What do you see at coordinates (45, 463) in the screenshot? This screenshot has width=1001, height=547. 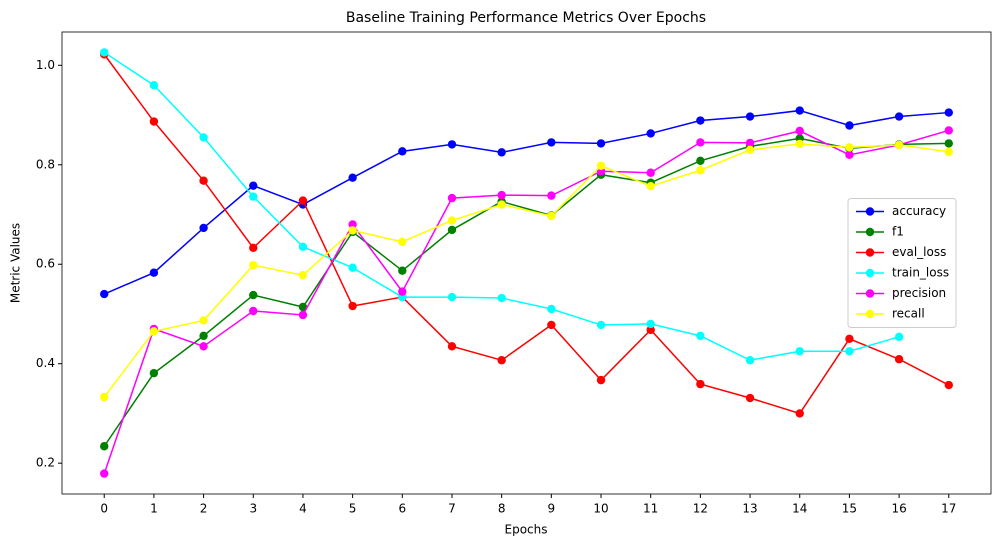 I see `y-tick-label: 0.2` at bounding box center [45, 463].